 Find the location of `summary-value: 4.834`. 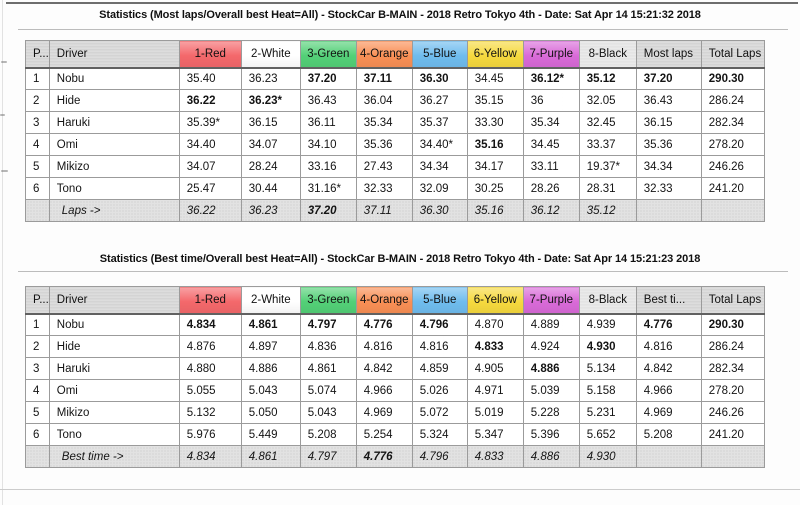

summary-value: 4.834 is located at coordinates (210, 456).